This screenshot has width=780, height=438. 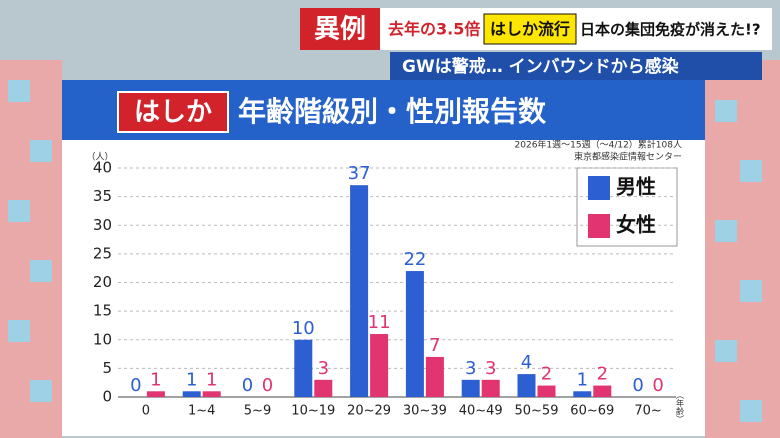 I want to click on x-tick-label: 5~9, so click(x=257, y=411).